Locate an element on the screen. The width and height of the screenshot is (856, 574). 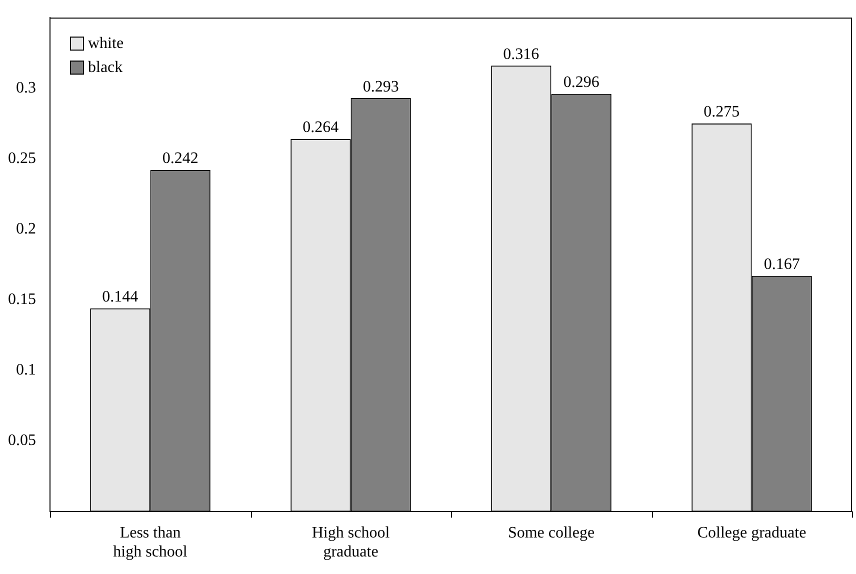
data-label: 0.144 is located at coordinates (120, 297).